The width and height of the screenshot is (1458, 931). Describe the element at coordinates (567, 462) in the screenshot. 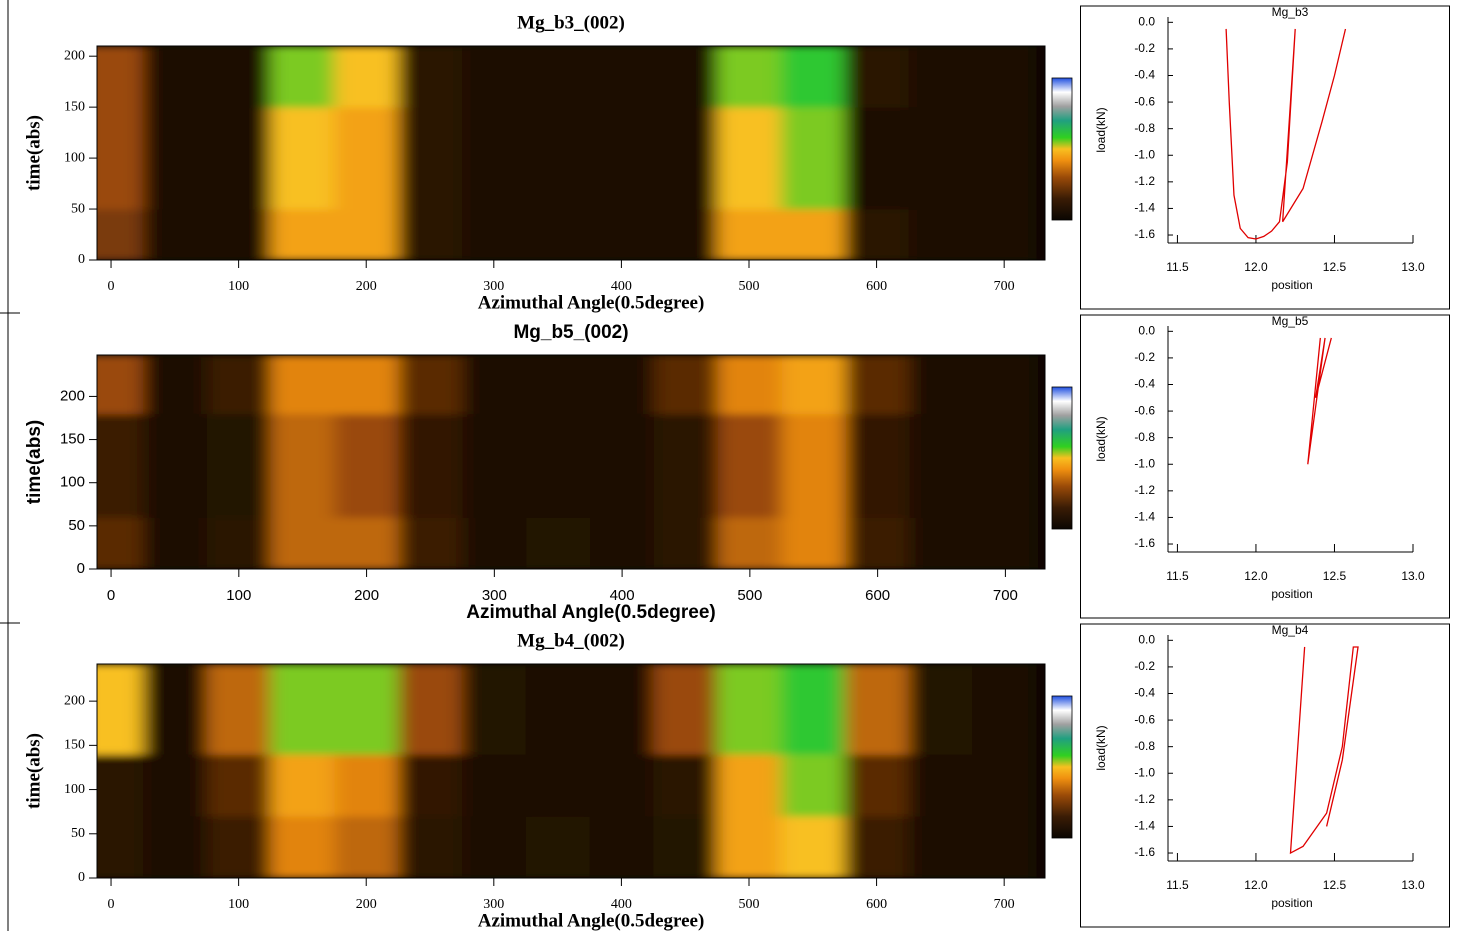

I see `heatmap-cells` at that location.